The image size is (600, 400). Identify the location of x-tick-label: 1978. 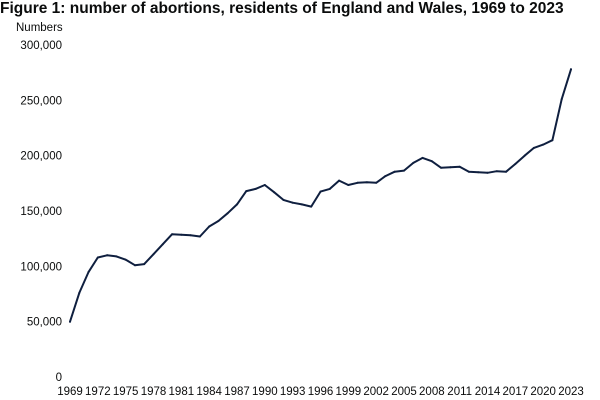
(154, 392).